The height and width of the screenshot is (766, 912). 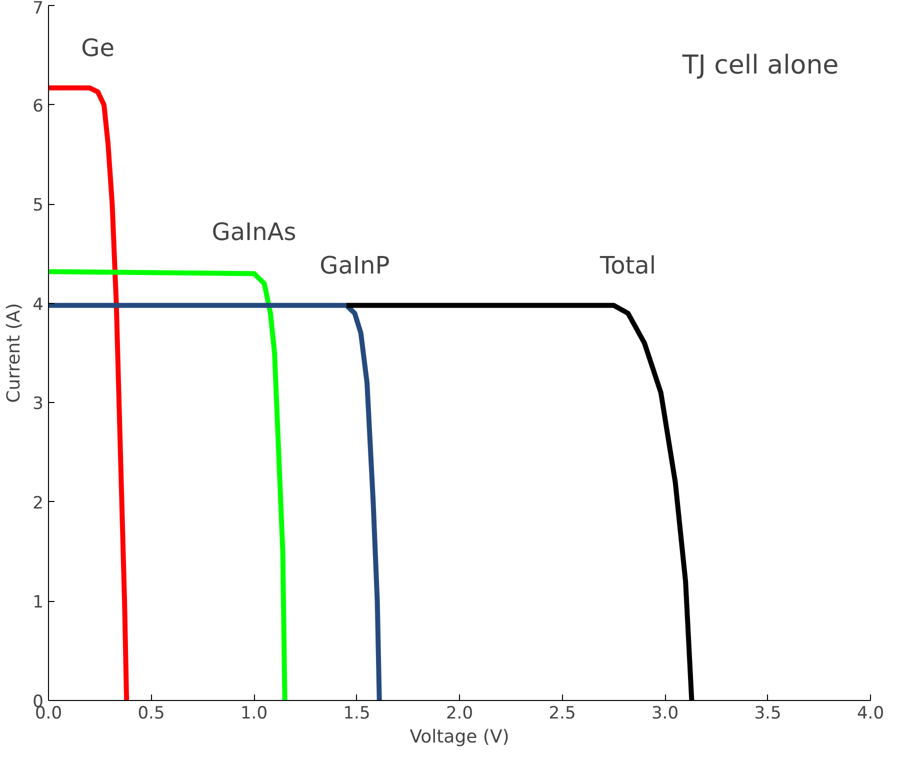 I want to click on series-label: GaInP, so click(x=355, y=266).